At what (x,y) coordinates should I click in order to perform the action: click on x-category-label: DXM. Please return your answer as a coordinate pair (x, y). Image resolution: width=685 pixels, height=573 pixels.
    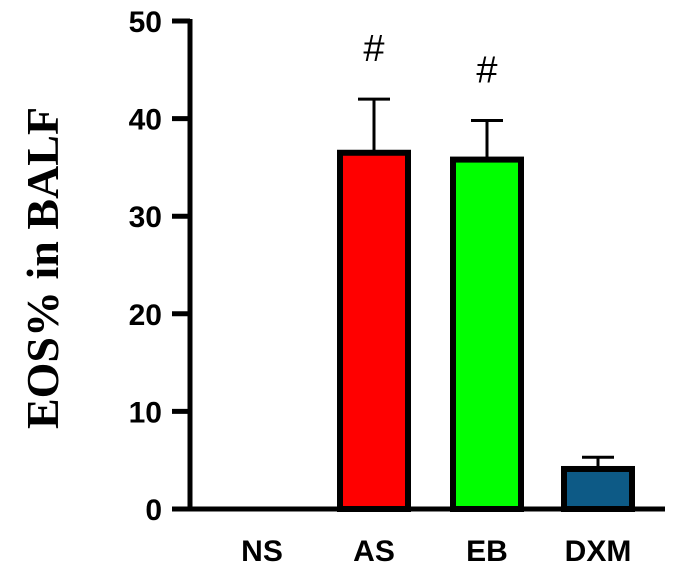
    Looking at the image, I should click on (598, 551).